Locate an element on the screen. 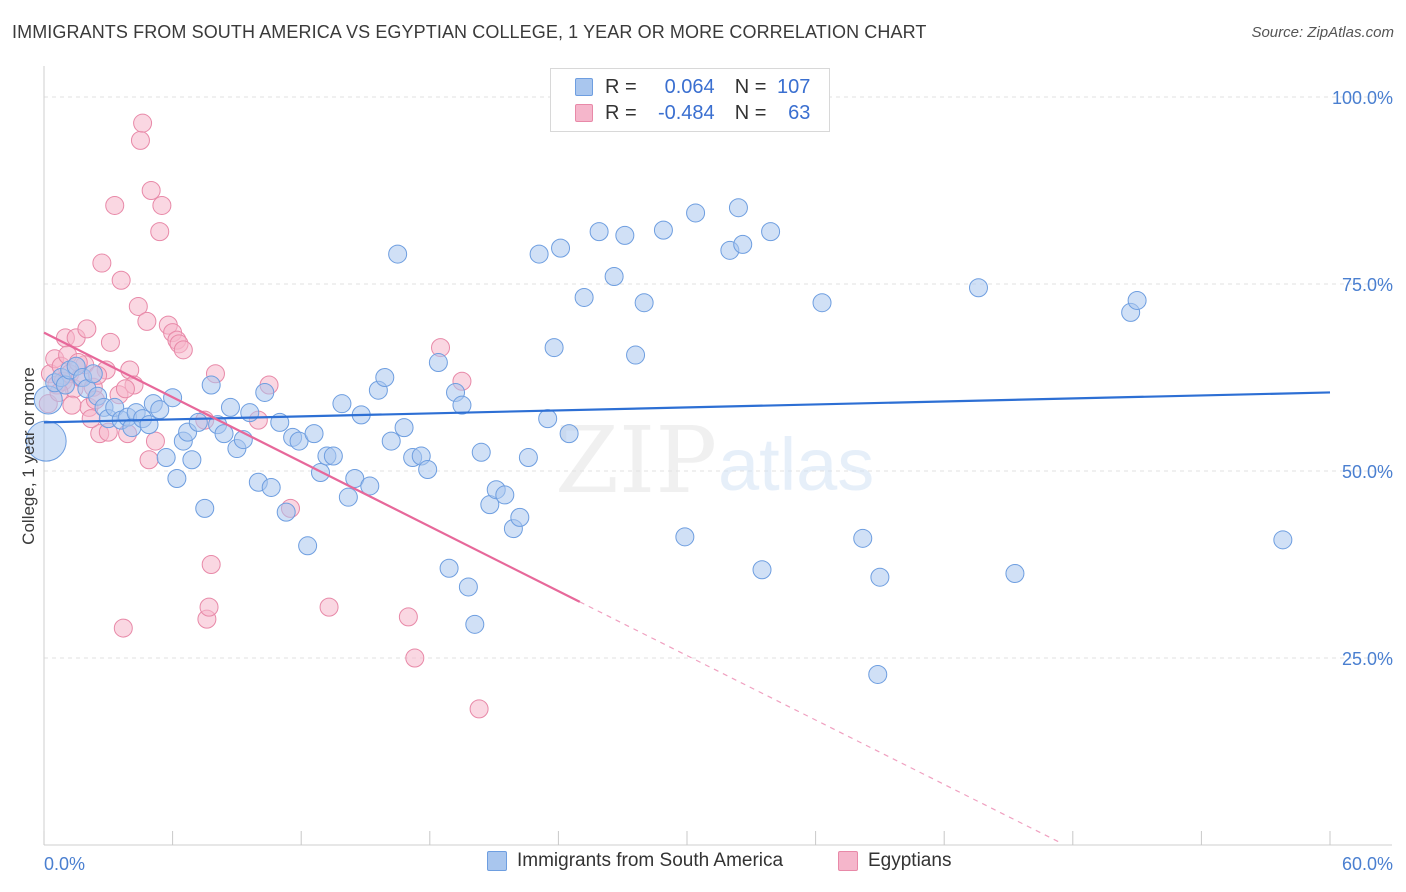 The height and width of the screenshot is (892, 1406). x-tick-label: 0.0% is located at coordinates (64, 864).